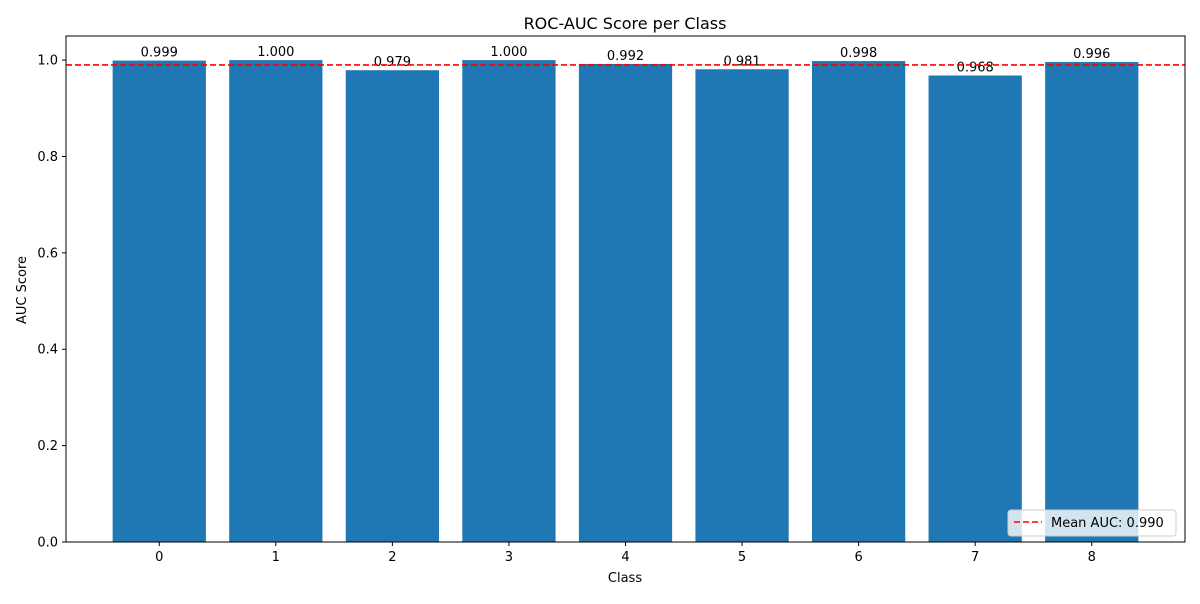 Image resolution: width=1200 pixels, height=604 pixels. Describe the element at coordinates (159, 557) in the screenshot. I see `x-tick-label: 0` at that location.